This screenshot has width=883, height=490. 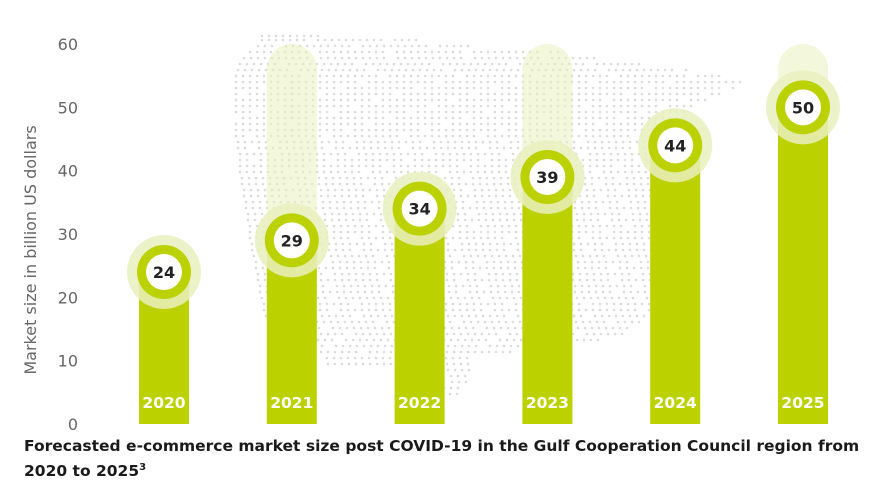 I want to click on data-label: 44, so click(x=675, y=145).